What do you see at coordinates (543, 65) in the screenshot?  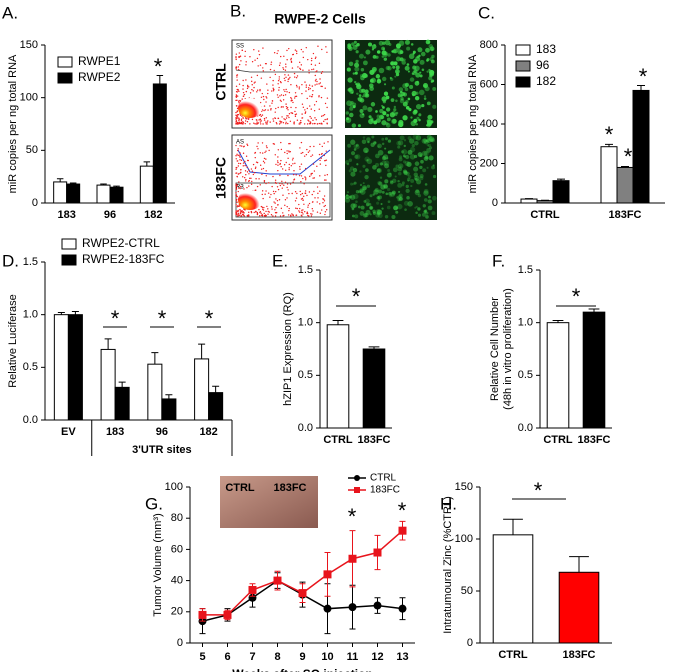 I see `legend-label: 96` at bounding box center [543, 65].